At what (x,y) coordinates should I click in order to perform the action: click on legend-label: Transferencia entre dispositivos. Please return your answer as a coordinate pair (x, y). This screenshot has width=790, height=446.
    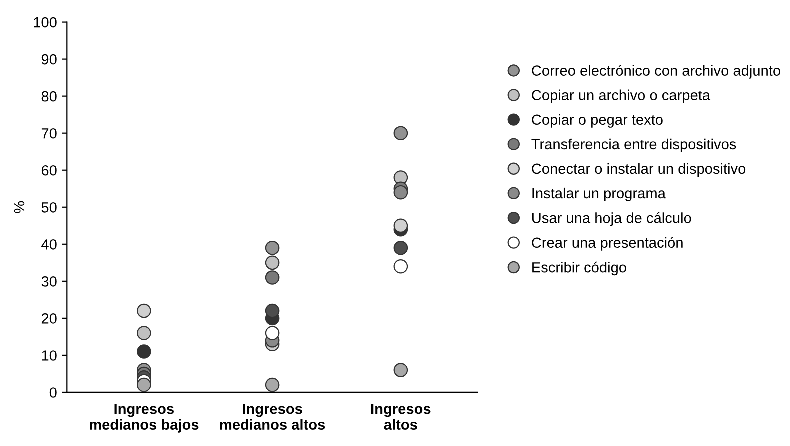
    Looking at the image, I should click on (634, 145).